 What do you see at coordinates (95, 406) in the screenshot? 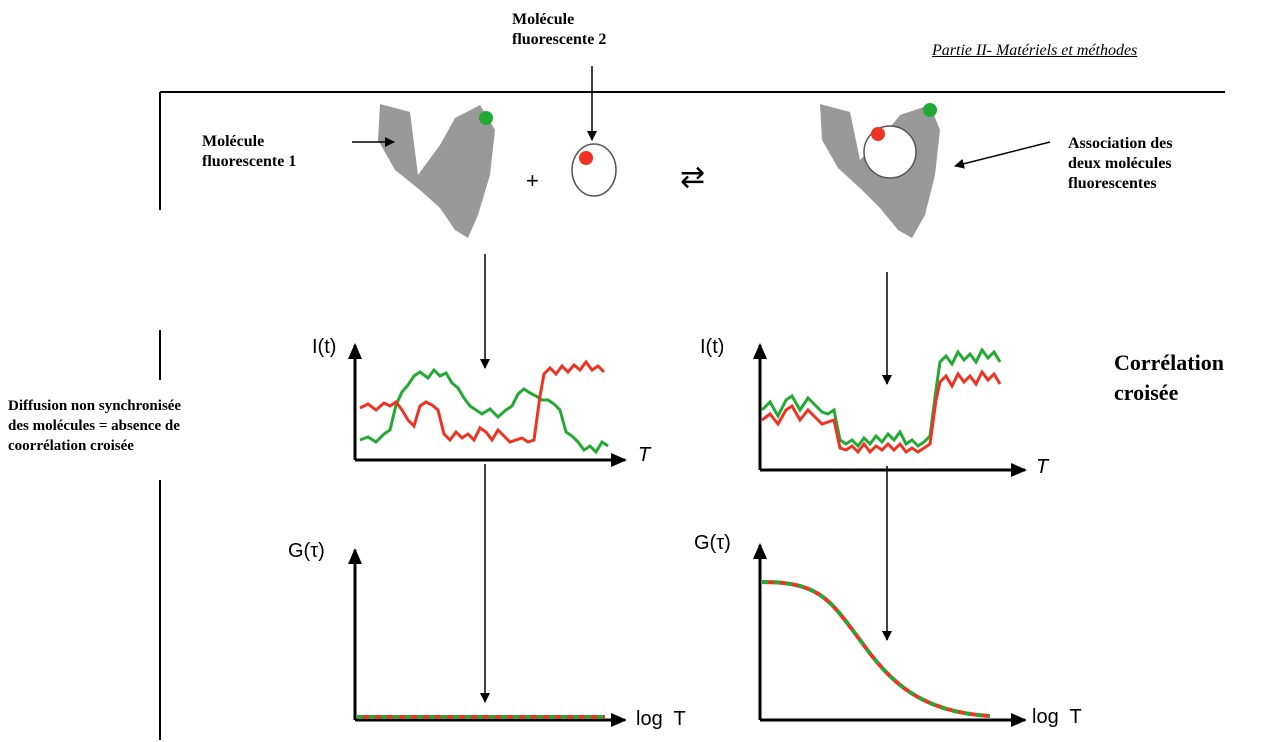
I see `non-sync-label-line1: Diffusion non synchronisée` at bounding box center [95, 406].